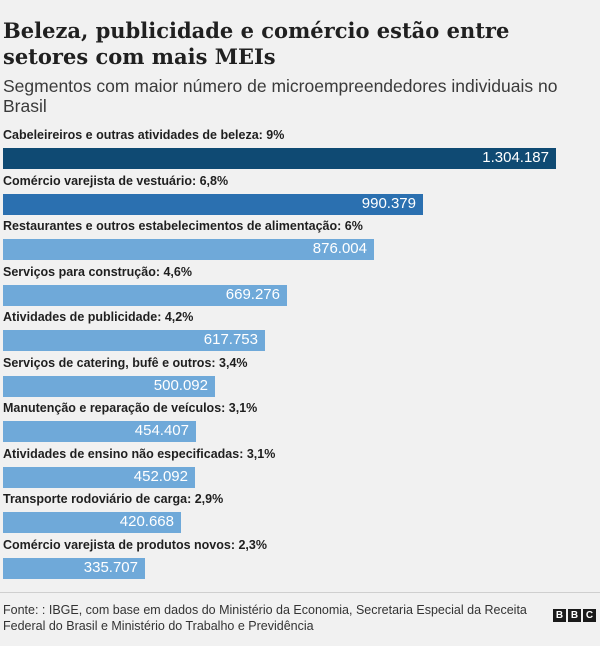  Describe the element at coordinates (130, 408) in the screenshot. I see `bar-label: Manutenção e reparação de veículos: 3,1%` at that location.